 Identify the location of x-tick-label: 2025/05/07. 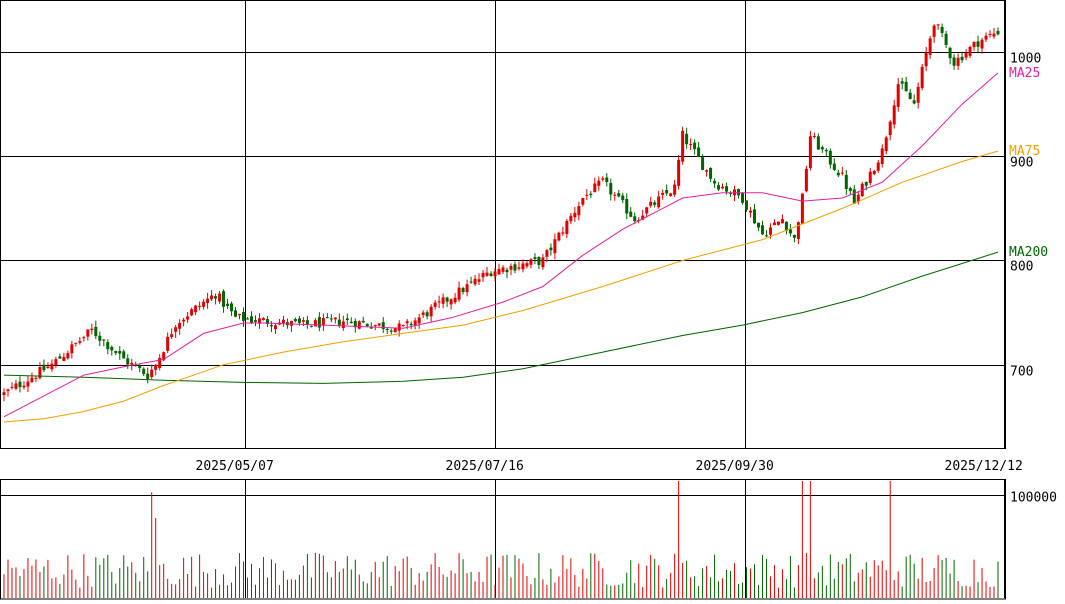
(235, 466).